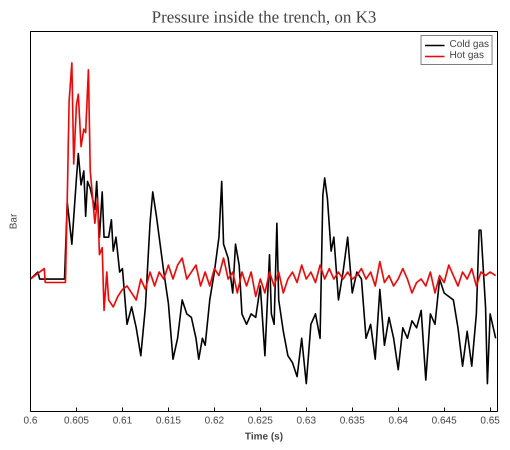  What do you see at coordinates (469, 44) in the screenshot?
I see `legend-label: Cold gas` at bounding box center [469, 44].